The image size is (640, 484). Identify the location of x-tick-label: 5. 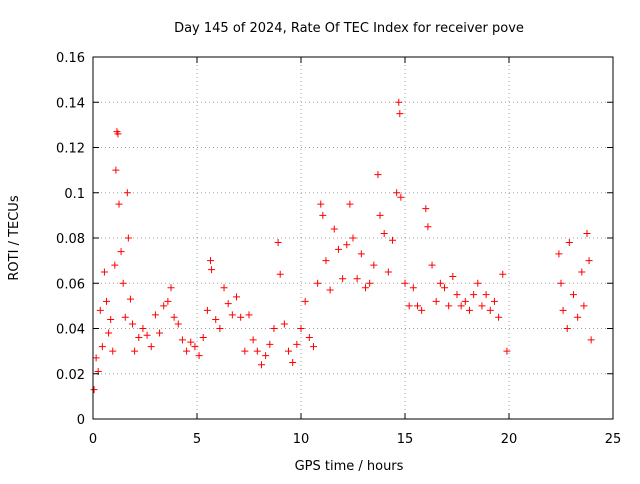
(197, 439).